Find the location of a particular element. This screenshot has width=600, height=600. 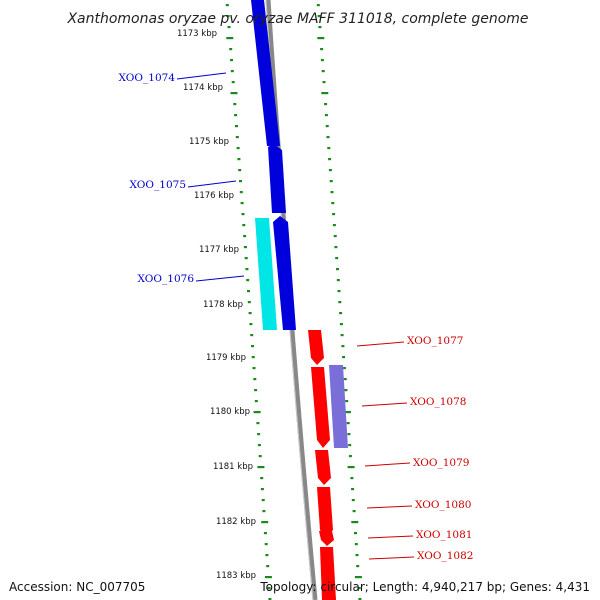

left-tick-dot-track is located at coordinates (248, 302).